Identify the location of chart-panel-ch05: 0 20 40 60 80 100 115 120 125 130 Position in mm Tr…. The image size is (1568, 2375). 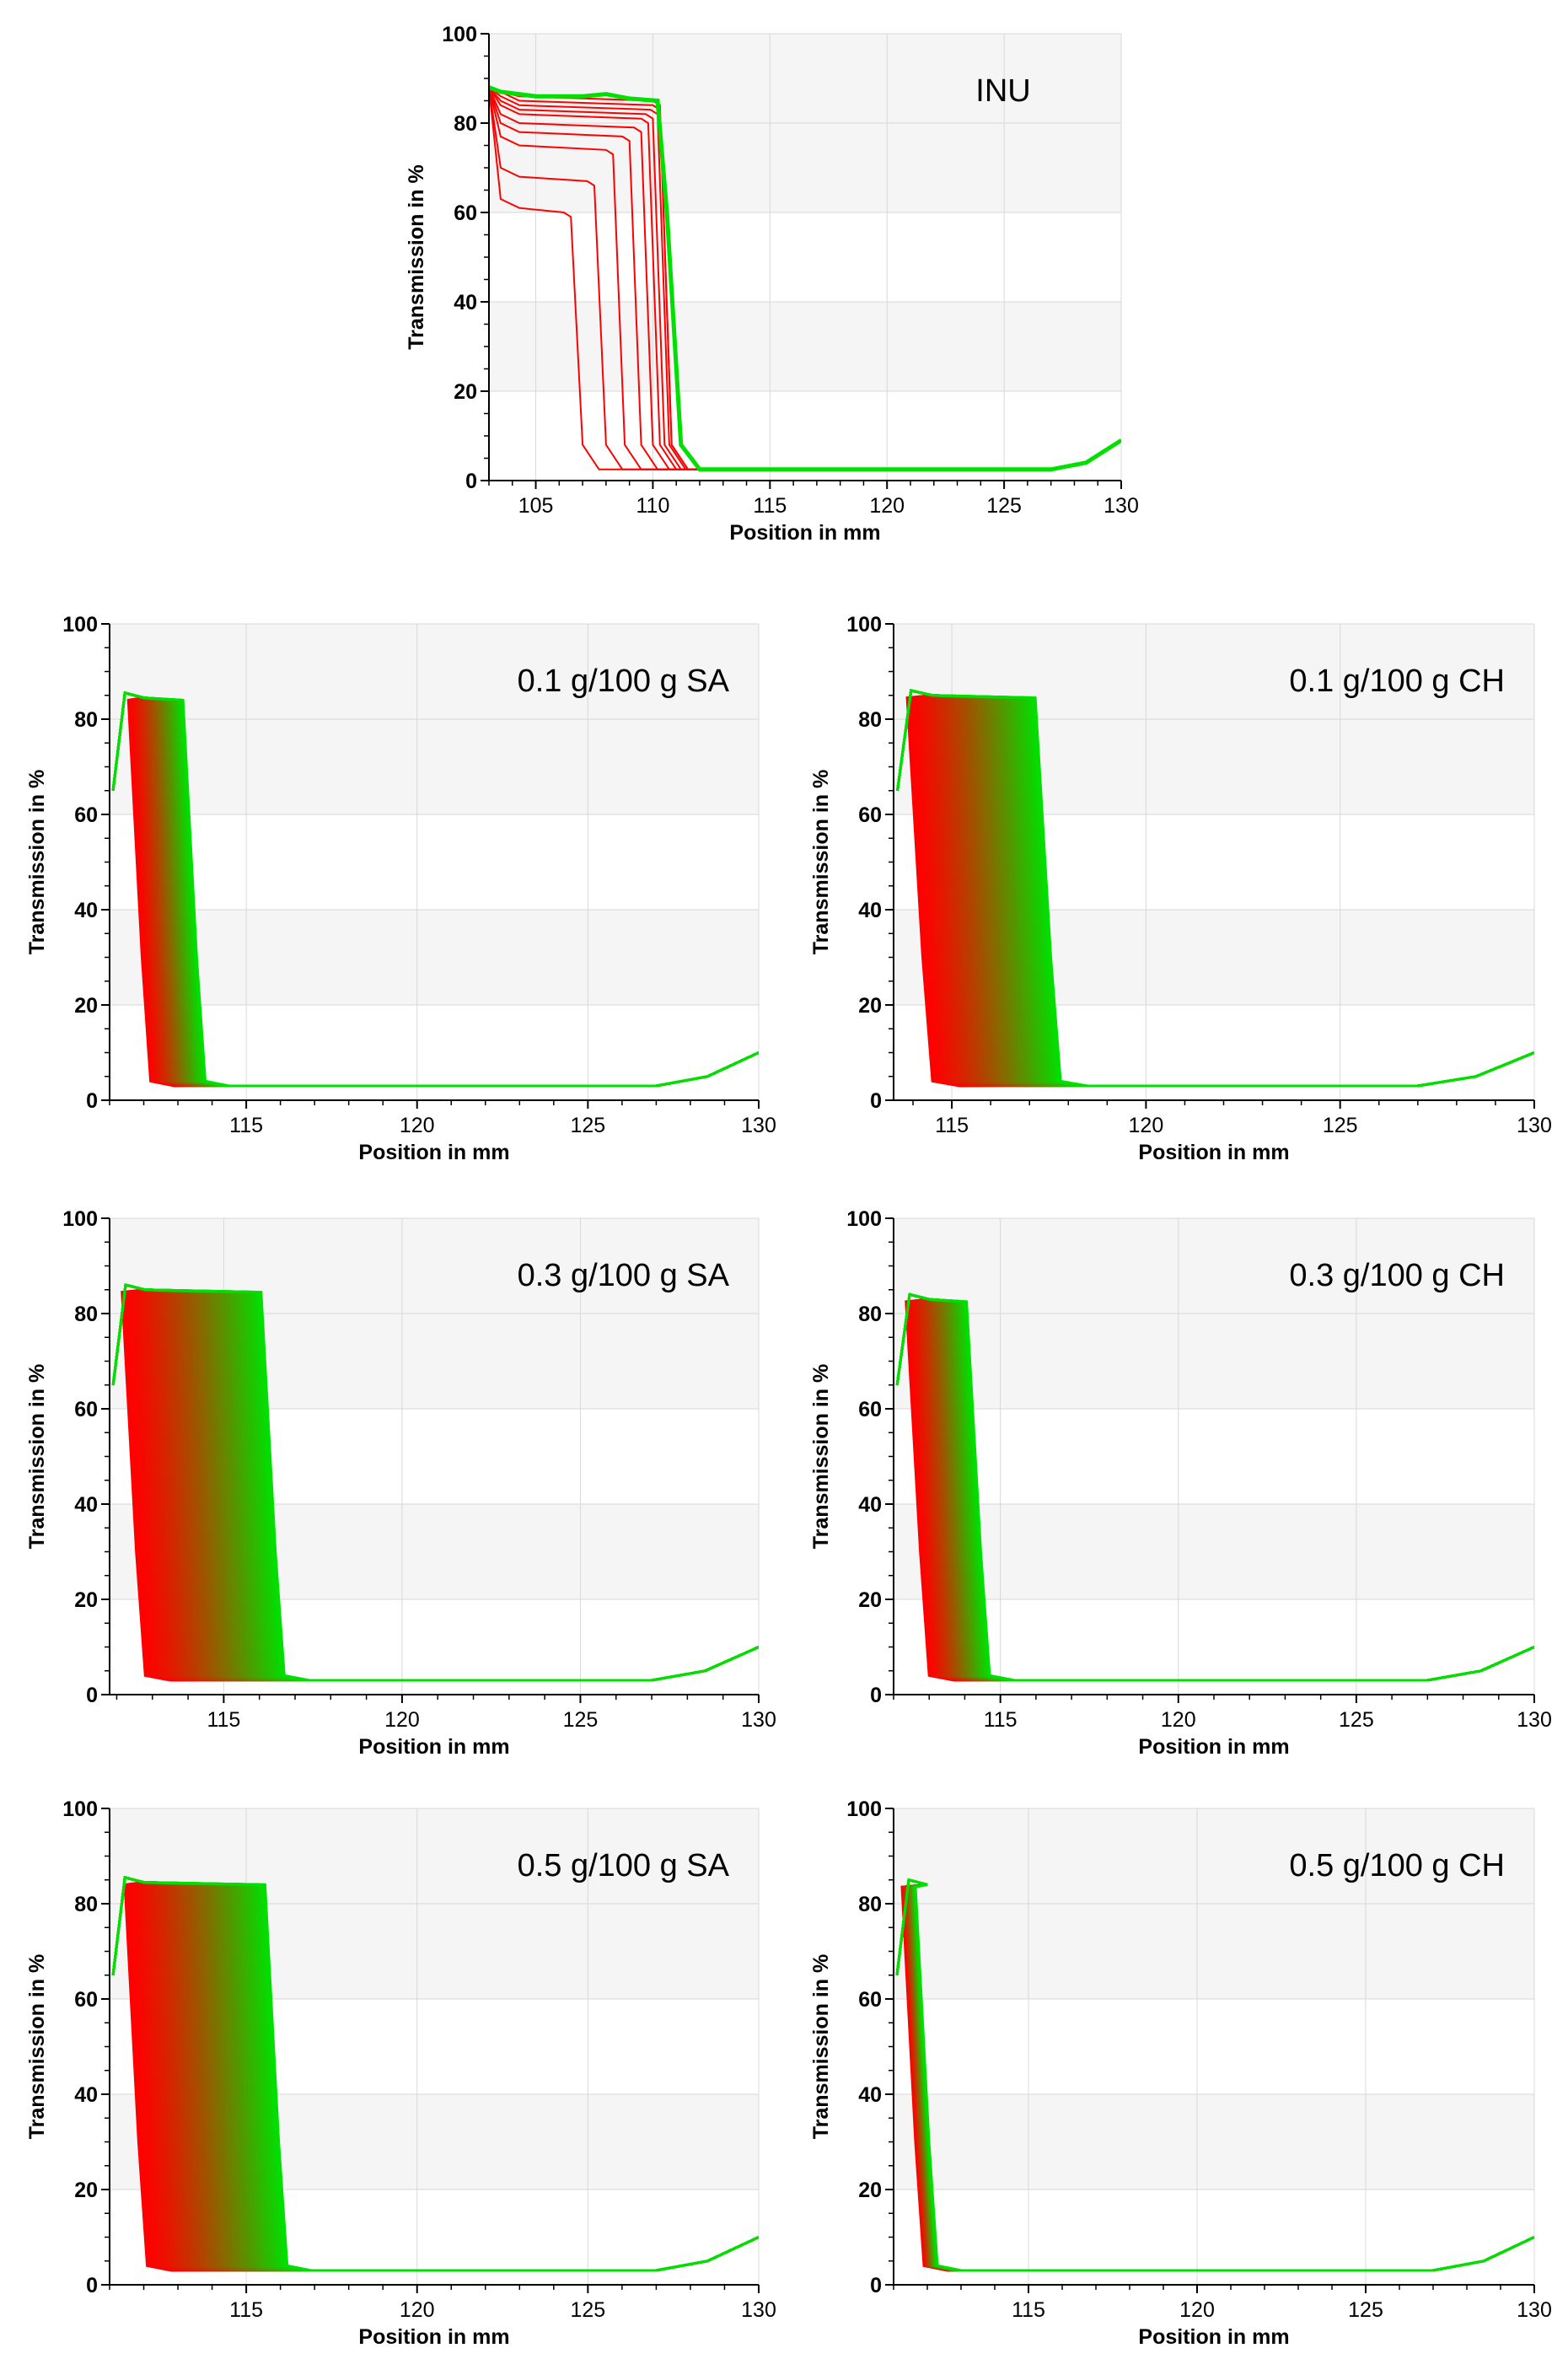
(1172, 2078).